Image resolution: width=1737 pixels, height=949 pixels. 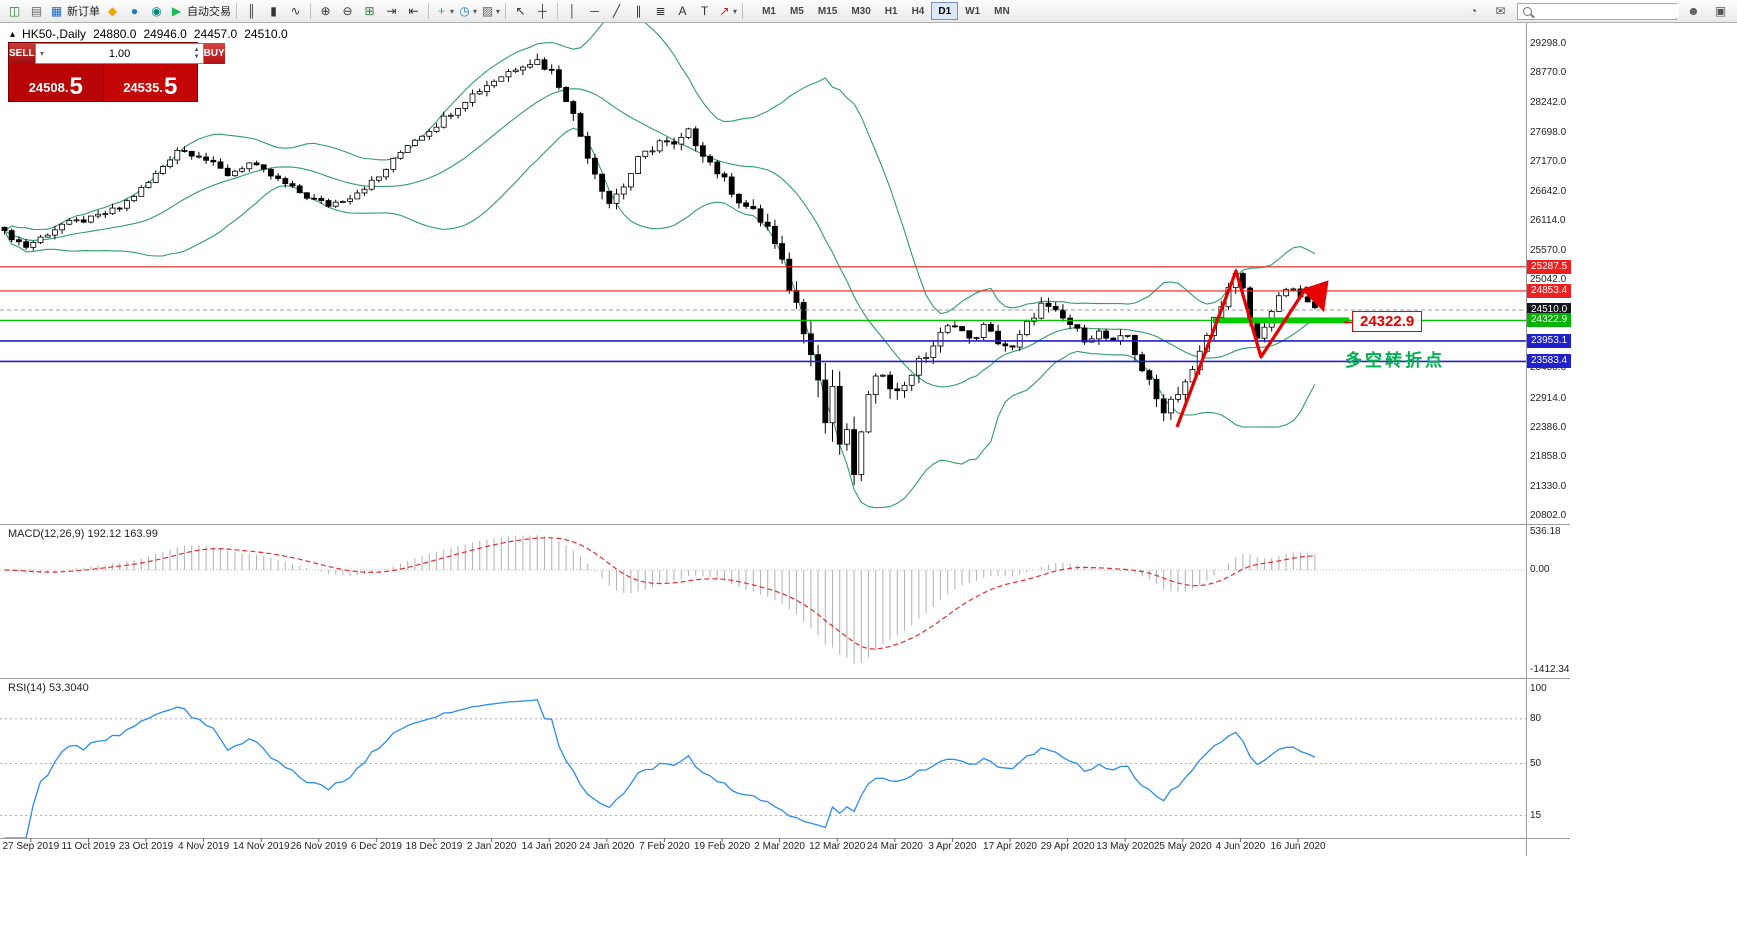 I want to click on date-label: 11 Oct 2019, so click(x=88, y=846).